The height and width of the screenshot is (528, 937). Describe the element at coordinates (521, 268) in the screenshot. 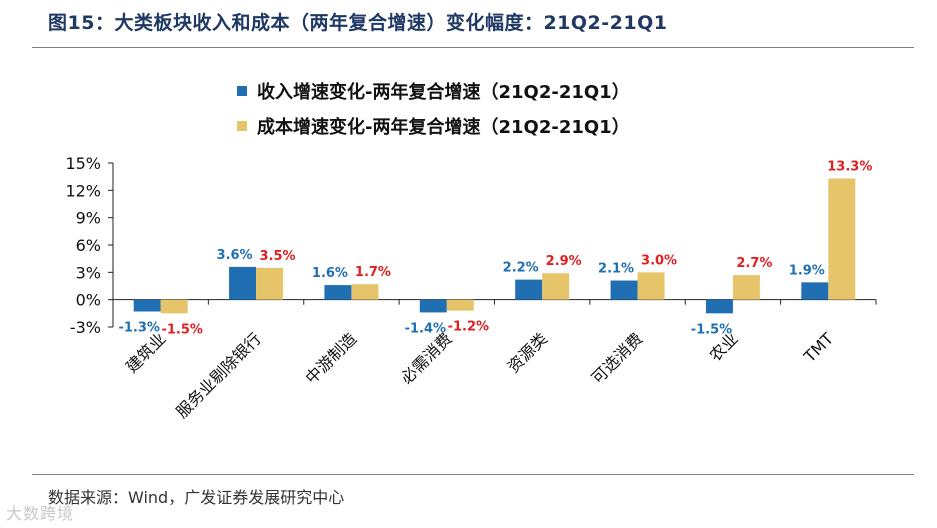

I see `data-label-revenue: 2.2%` at that location.